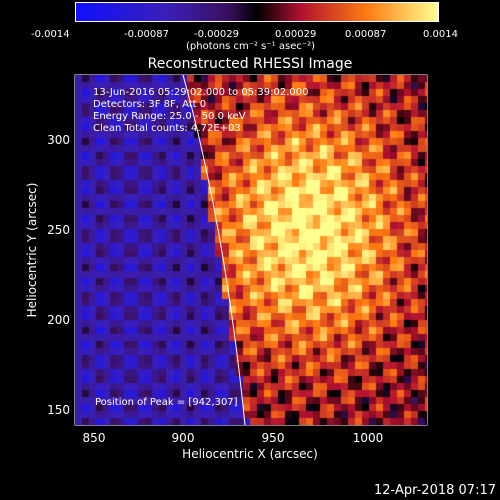 The width and height of the screenshot is (500, 500). I want to click on y-axis-label: Heliocentric Y (arcsec), so click(32, 250).